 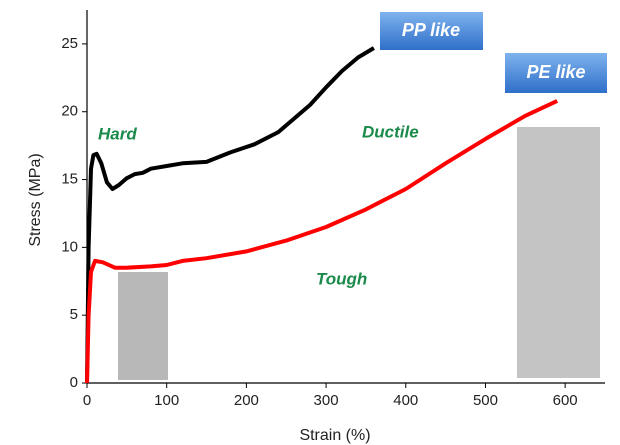 I want to click on x-tick-label: 600, so click(x=565, y=400).